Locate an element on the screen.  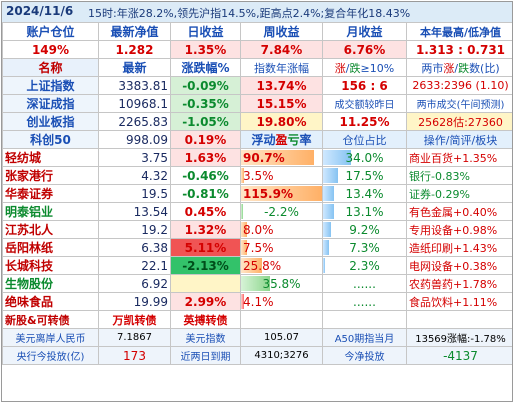
col-market: 两市涨/跌数(比) is located at coordinates (459, 67).